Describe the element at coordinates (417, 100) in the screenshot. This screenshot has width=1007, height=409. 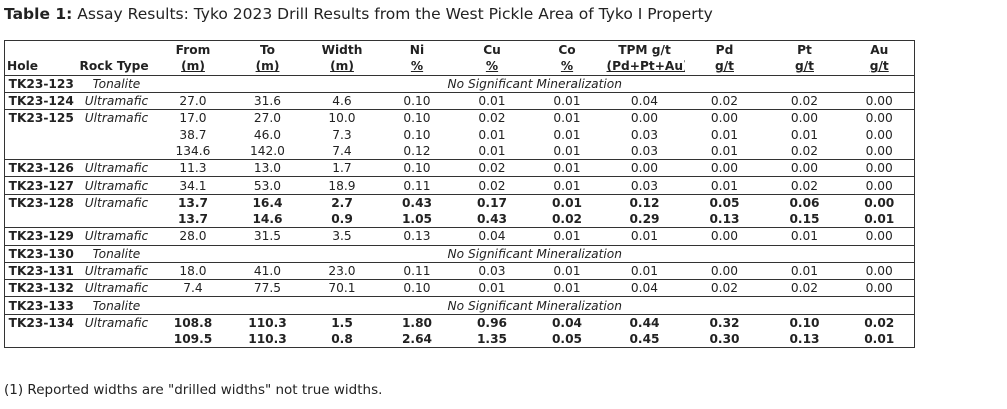
I see `cell-ni: 0.10` at that location.